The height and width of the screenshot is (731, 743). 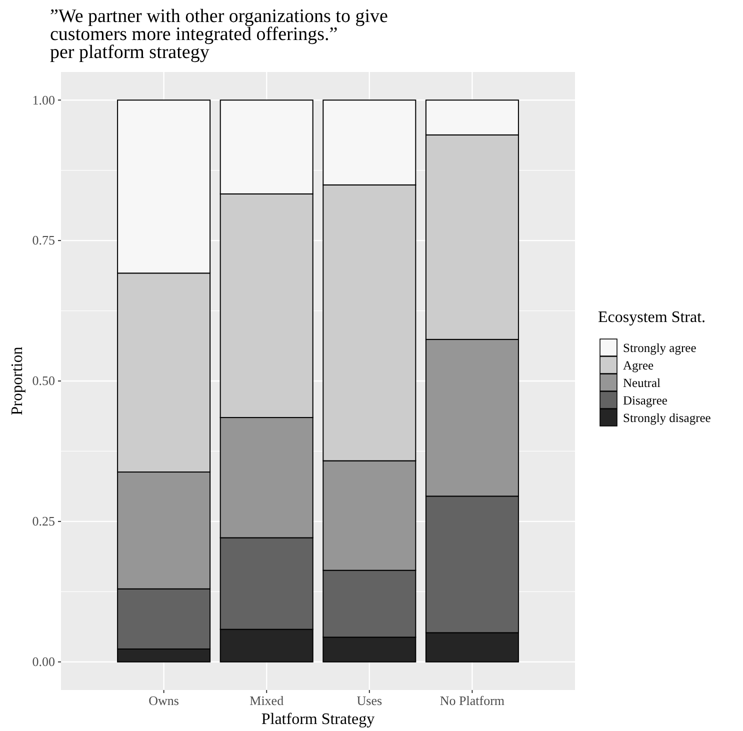 I want to click on y-tick-label: 0.75, so click(x=43, y=240).